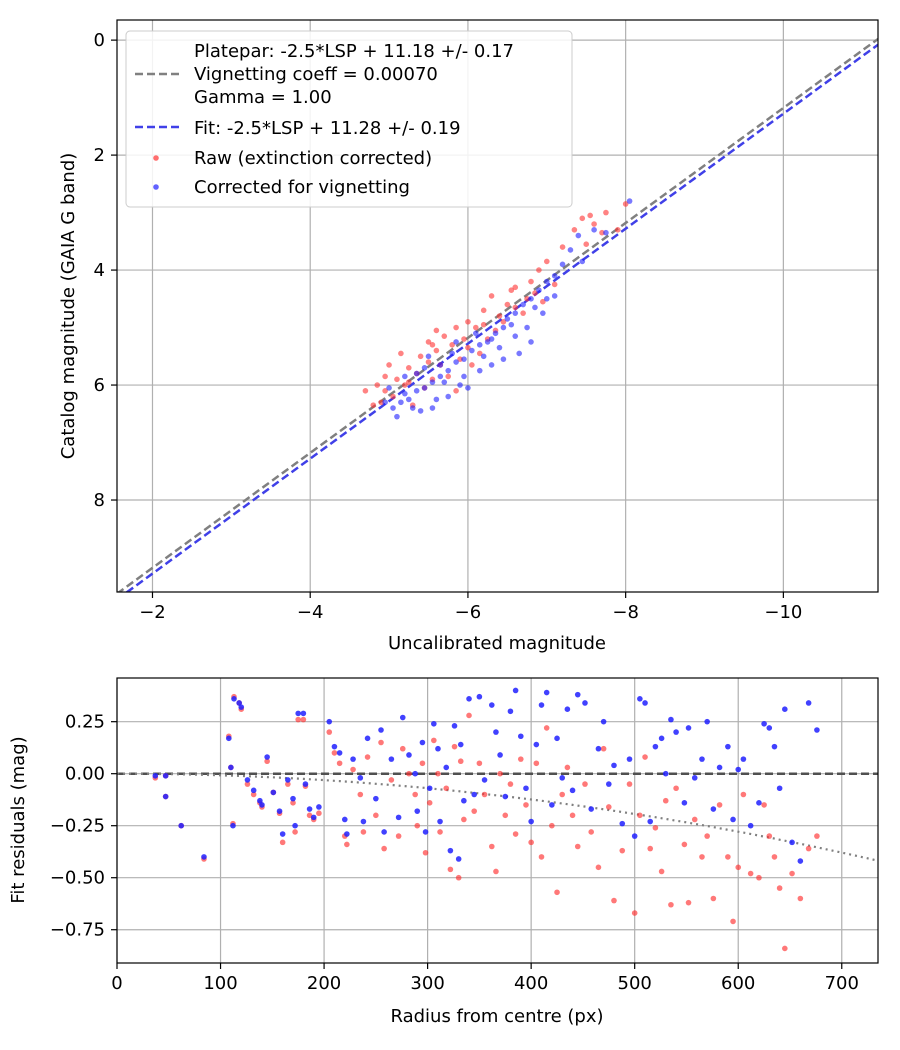 This screenshot has width=900, height=1050. What do you see at coordinates (738, 983) in the screenshot?
I see `residuals-x-tick-label: 600` at bounding box center [738, 983].